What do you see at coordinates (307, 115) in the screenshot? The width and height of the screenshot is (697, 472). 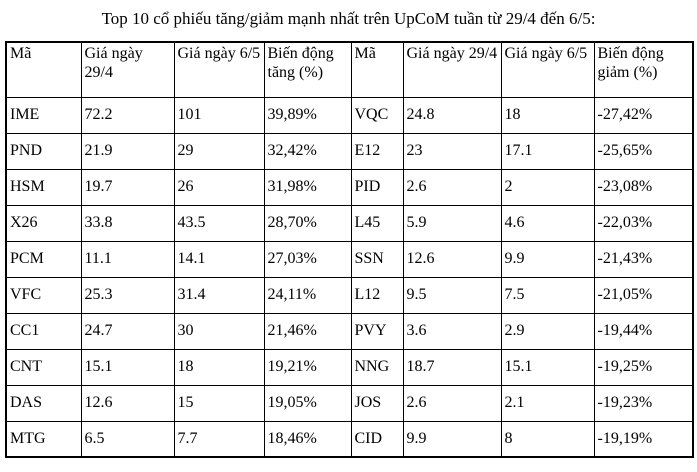 I see `gainer-change-cell: 39,89%` at bounding box center [307, 115].